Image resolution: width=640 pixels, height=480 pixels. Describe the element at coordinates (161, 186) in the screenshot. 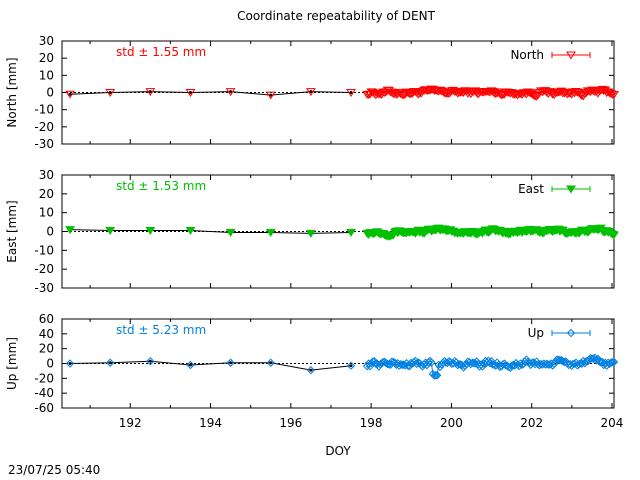

I see `std-label: std ± 1.53 mm` at that location.